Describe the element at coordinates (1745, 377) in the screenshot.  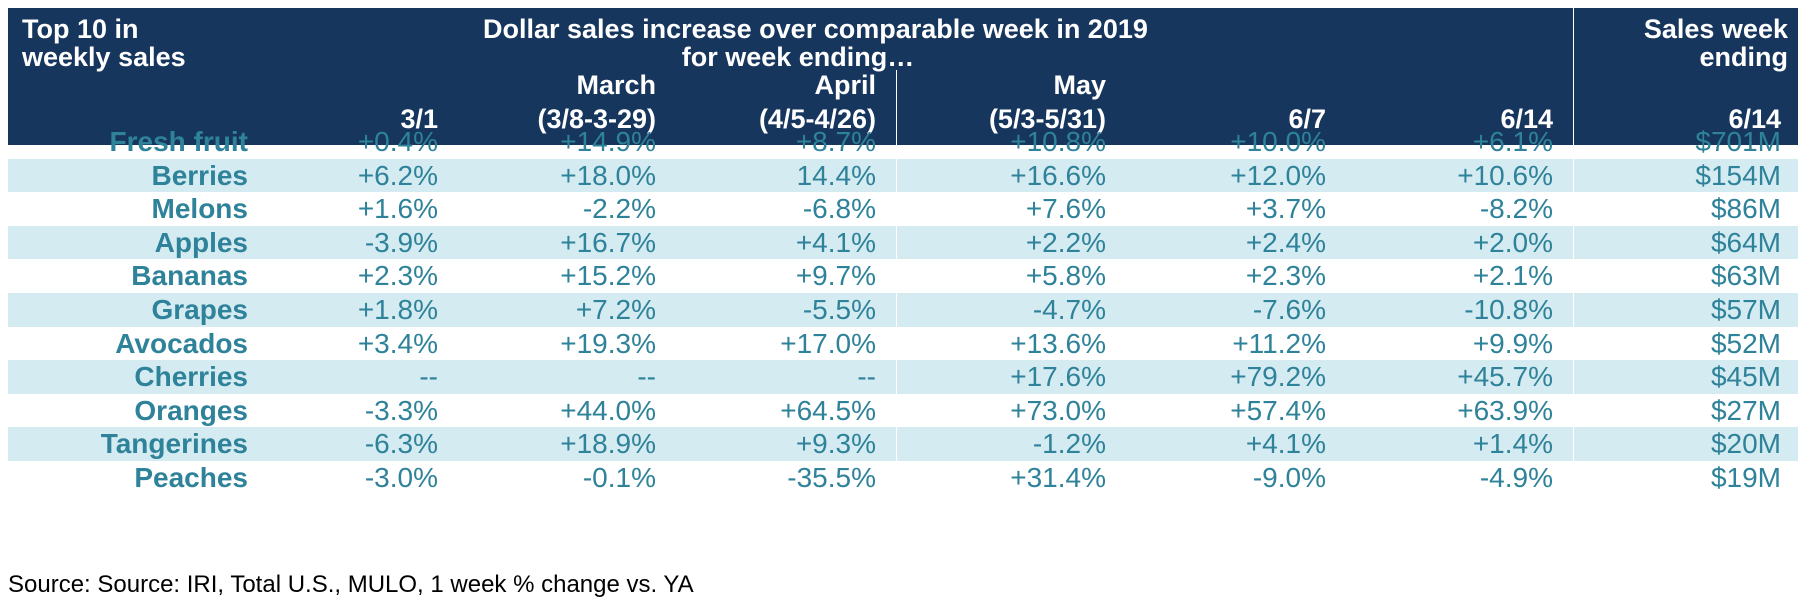
I see `table-cell: $45M` at that location.